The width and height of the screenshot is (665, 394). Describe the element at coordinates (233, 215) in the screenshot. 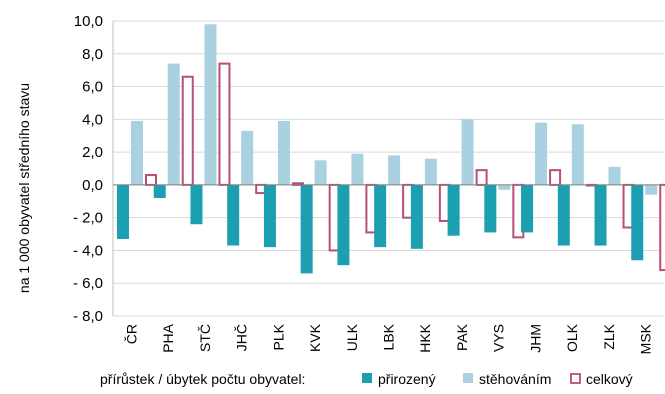

I see `bar-přirozený-JHČ` at that location.